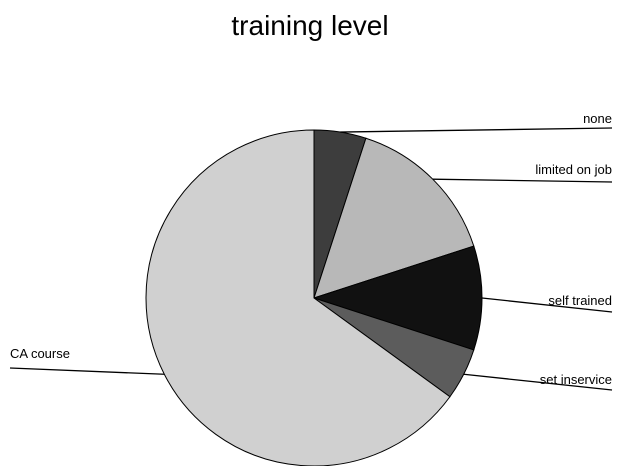 This screenshot has width=620, height=466. What do you see at coordinates (538, 382) in the screenshot?
I see `leader-line-set-inservice` at bounding box center [538, 382].